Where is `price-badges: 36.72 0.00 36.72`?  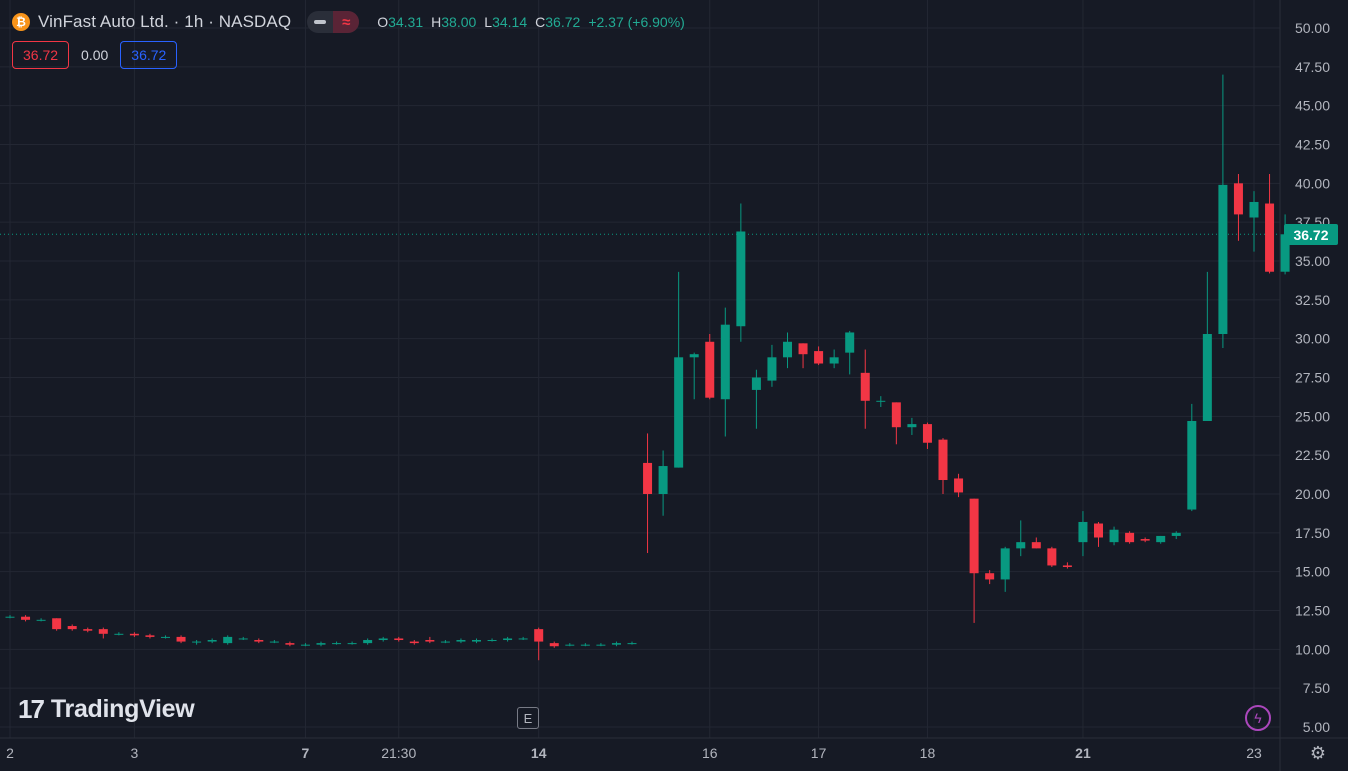
price-badges: 36.72 0.00 36.72 is located at coordinates (95, 55).